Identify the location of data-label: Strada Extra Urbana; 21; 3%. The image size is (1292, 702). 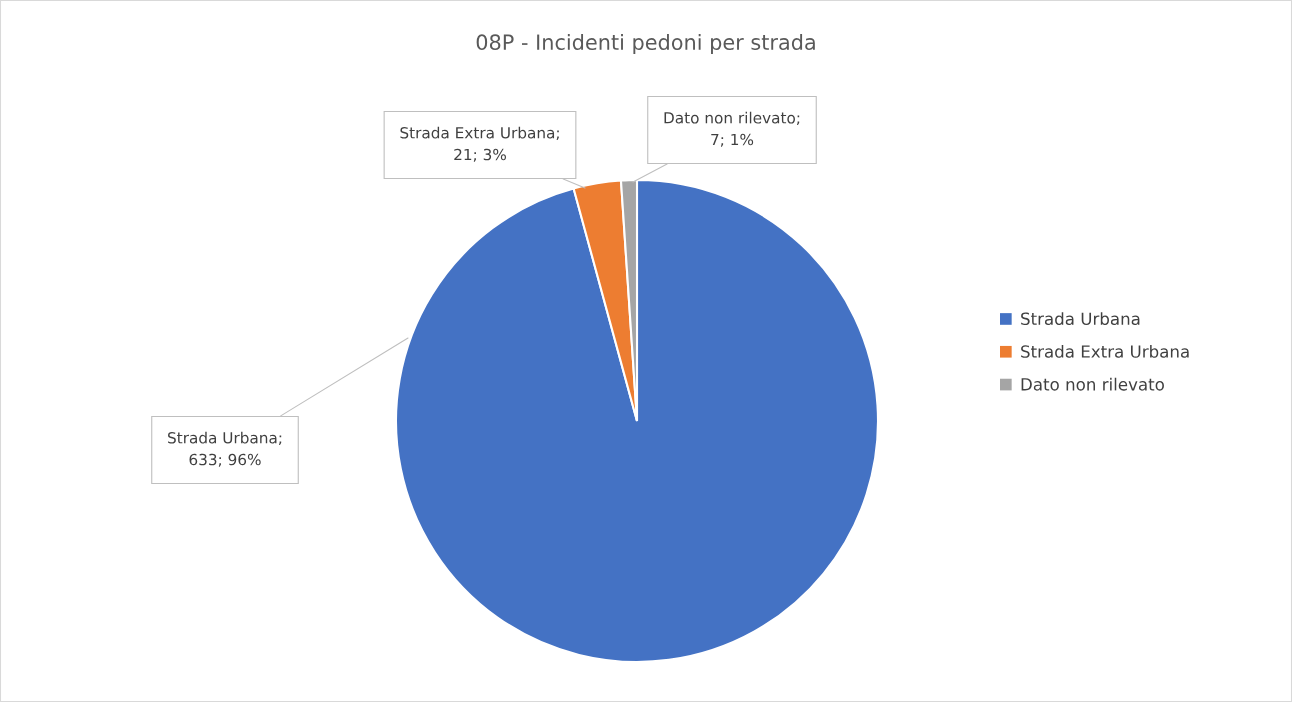
(479, 144).